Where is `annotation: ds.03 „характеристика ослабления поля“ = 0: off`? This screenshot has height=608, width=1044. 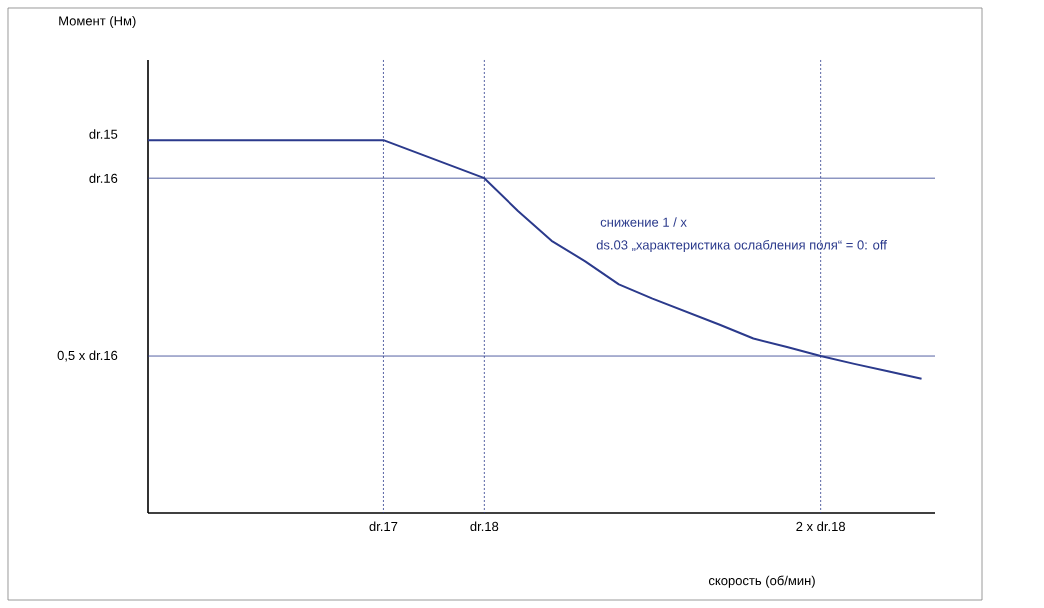
annotation: ds.03 „характеристика ослабления поля“ = 0: off is located at coordinates (741, 246).